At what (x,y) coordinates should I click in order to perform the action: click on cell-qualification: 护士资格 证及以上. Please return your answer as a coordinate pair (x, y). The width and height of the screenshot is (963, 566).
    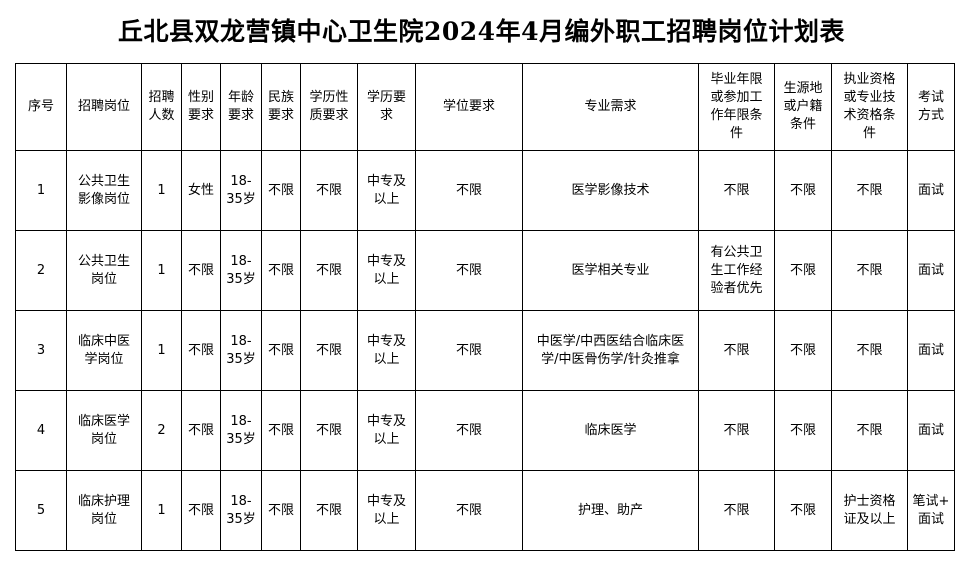
    Looking at the image, I should click on (869, 510).